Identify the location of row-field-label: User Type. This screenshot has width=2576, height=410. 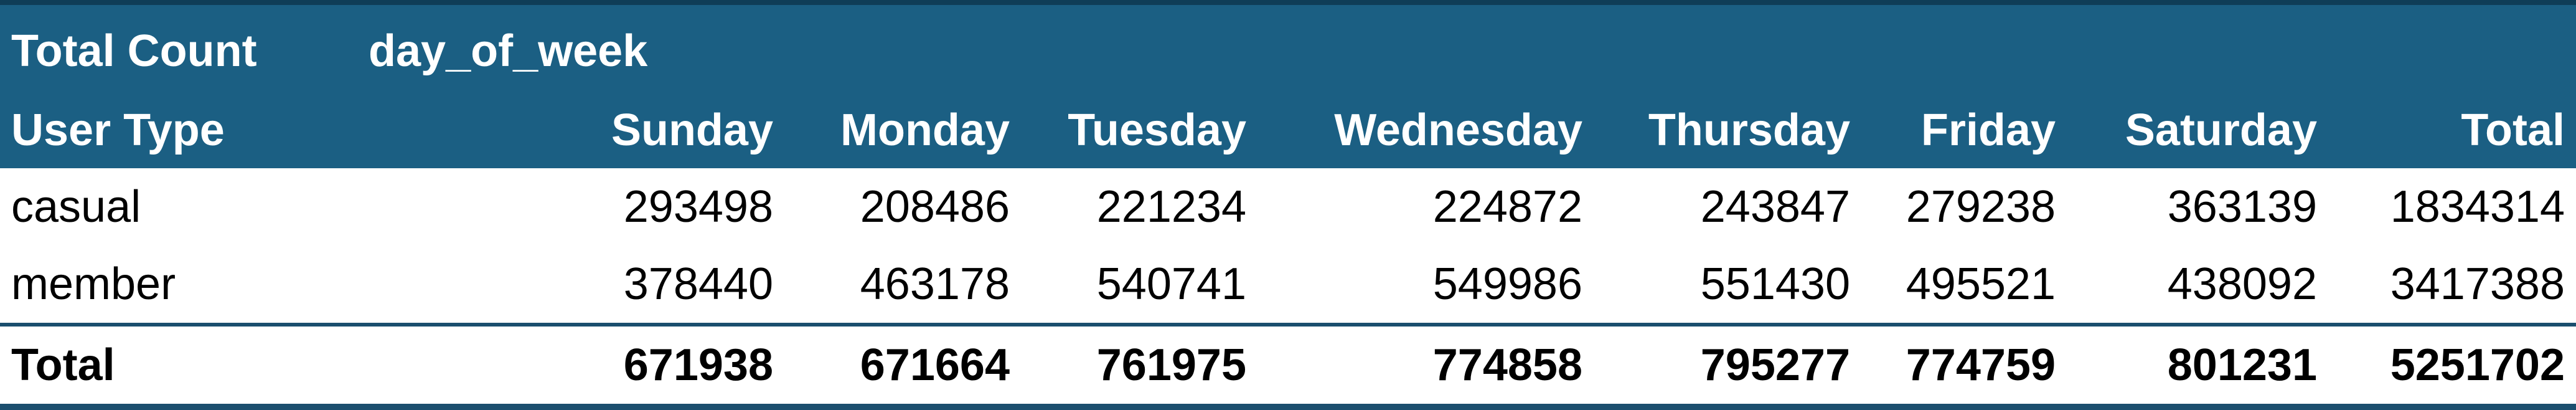
(118, 130).